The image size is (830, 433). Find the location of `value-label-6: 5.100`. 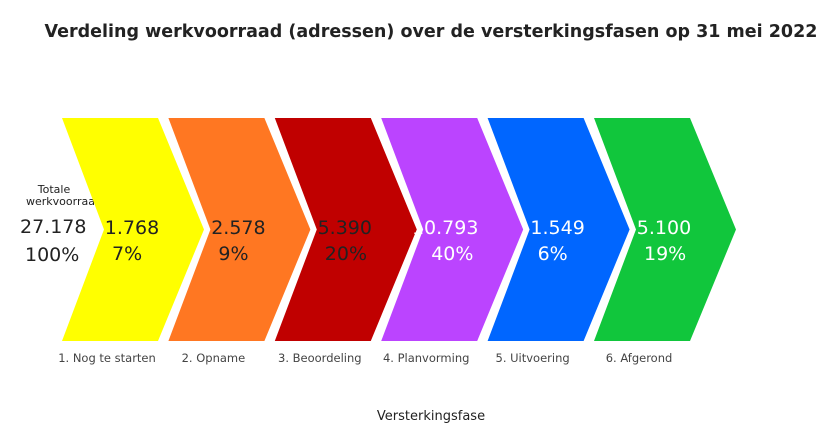

value-label-6: 5.100 is located at coordinates (664, 228).